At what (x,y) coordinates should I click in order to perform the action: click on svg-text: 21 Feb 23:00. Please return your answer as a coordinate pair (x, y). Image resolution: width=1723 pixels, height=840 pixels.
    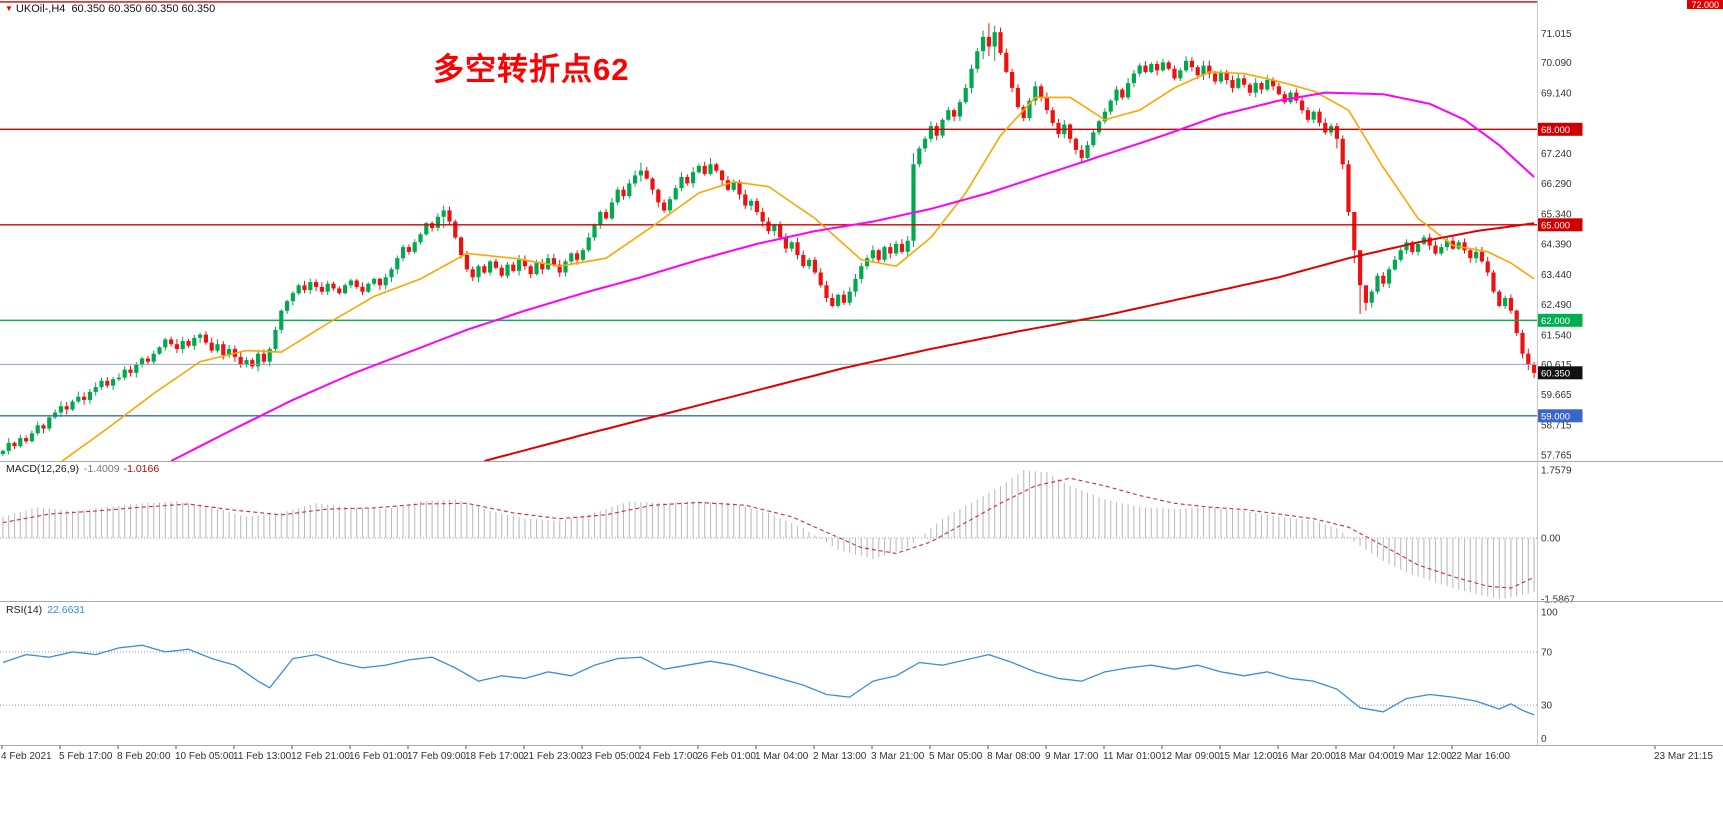
    Looking at the image, I should click on (552, 756).